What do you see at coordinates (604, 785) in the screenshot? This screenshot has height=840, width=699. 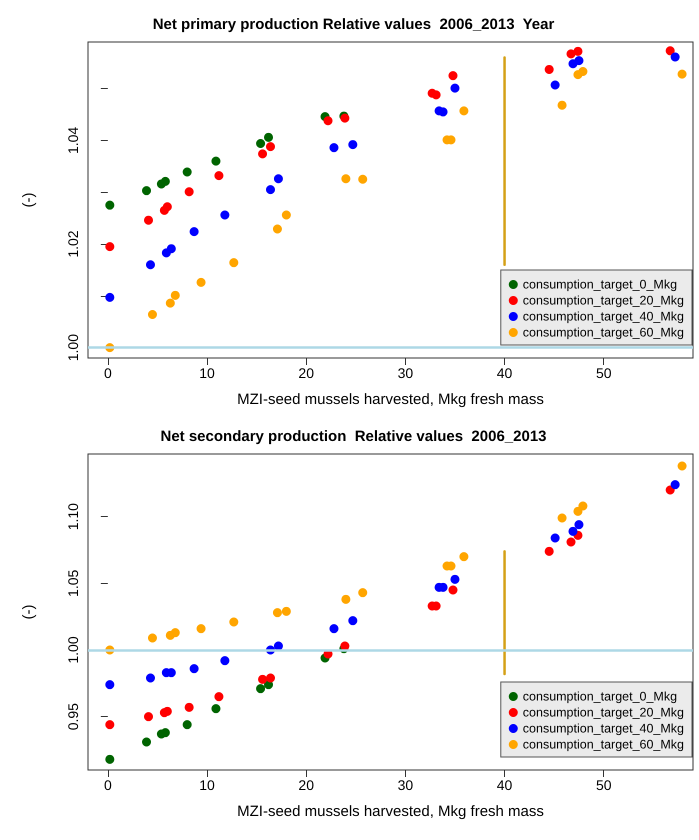 I see `x-tick-label: 50` at bounding box center [604, 785].